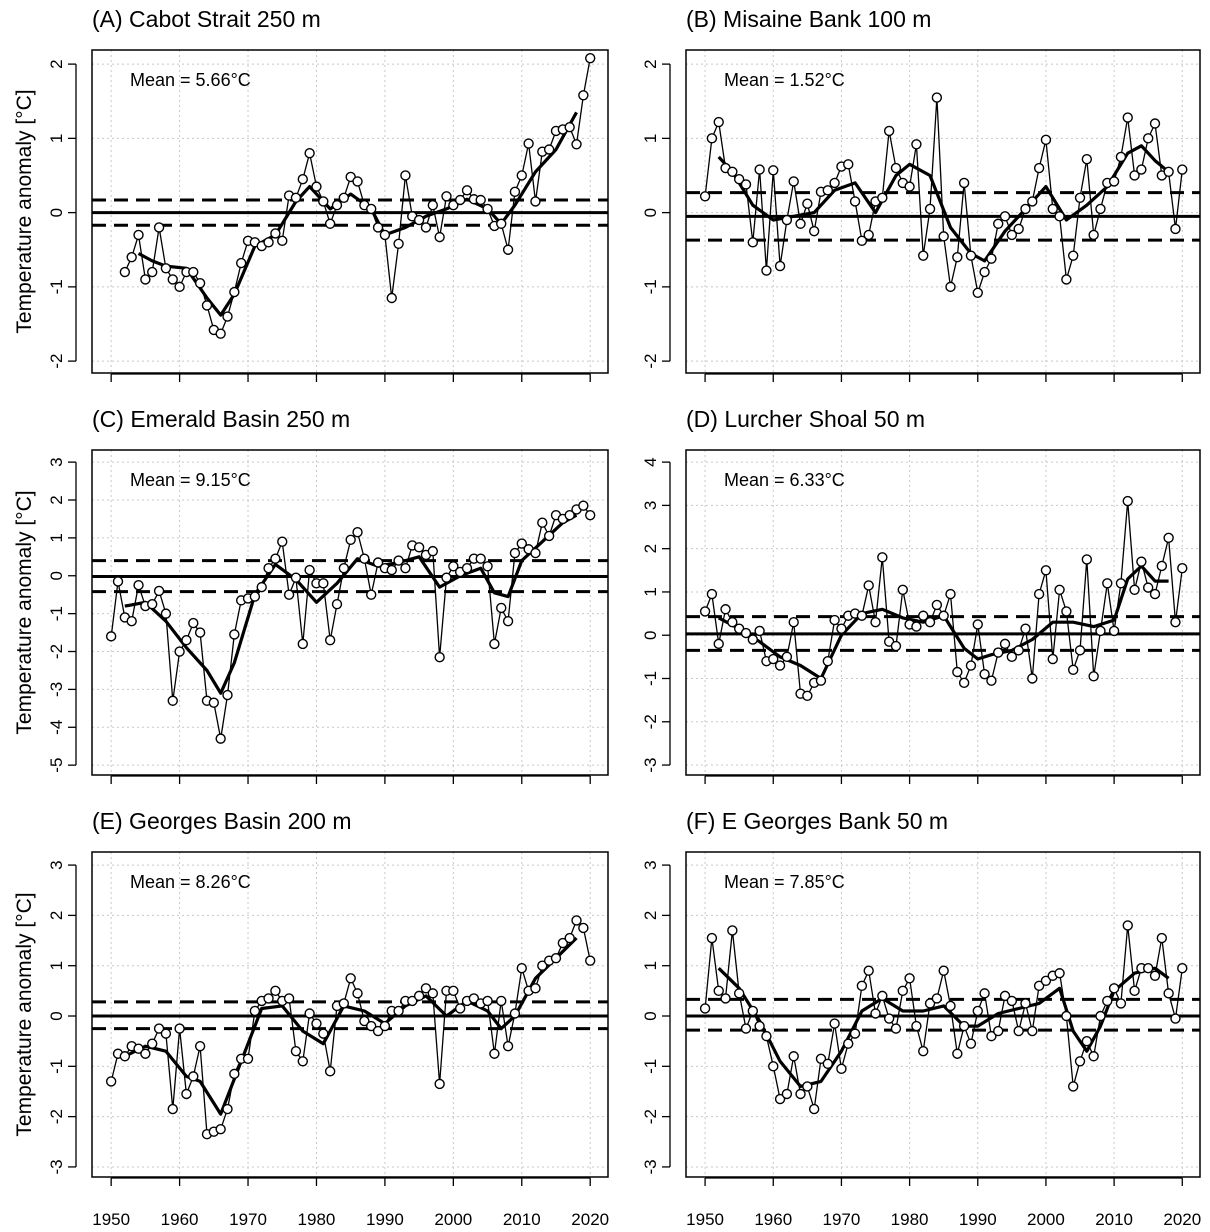 The width and height of the screenshot is (1210, 1232). Describe the element at coordinates (56, 689) in the screenshot. I see `y-tick-label: -3` at that location.